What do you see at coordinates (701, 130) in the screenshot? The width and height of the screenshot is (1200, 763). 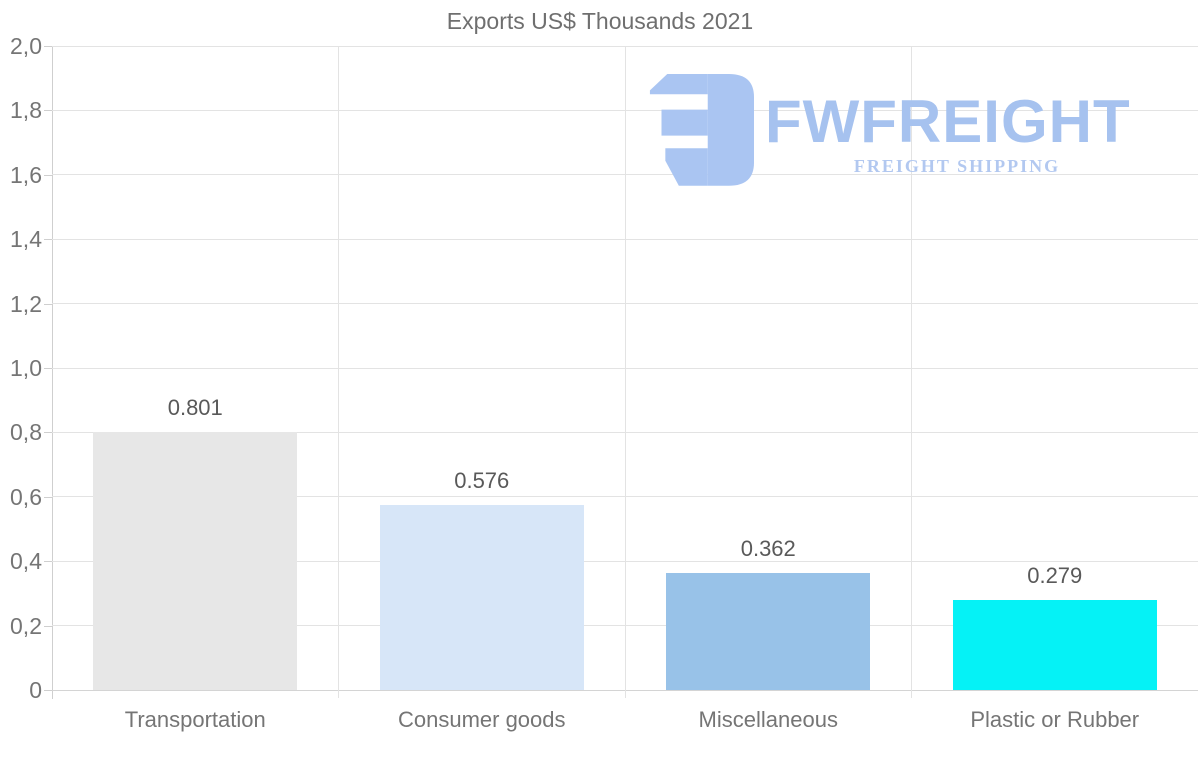 I see `fwfreight-logo-mark-icon` at bounding box center [701, 130].